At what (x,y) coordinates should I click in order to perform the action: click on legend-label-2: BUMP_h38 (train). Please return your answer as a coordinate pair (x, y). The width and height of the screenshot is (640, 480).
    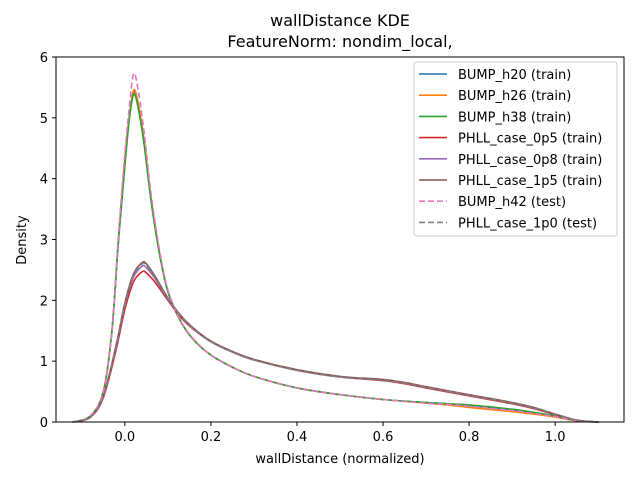
    Looking at the image, I should click on (514, 117).